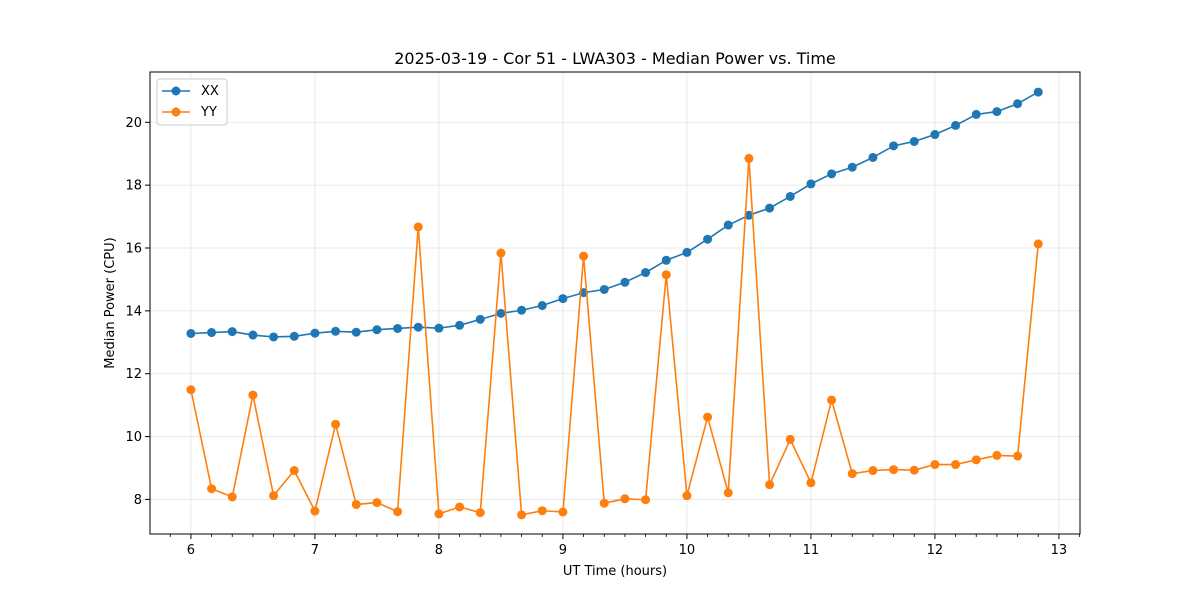 The height and width of the screenshot is (600, 1200). I want to click on x-axis: 6 7 8 9 10 11 12 13, so click(624, 546).